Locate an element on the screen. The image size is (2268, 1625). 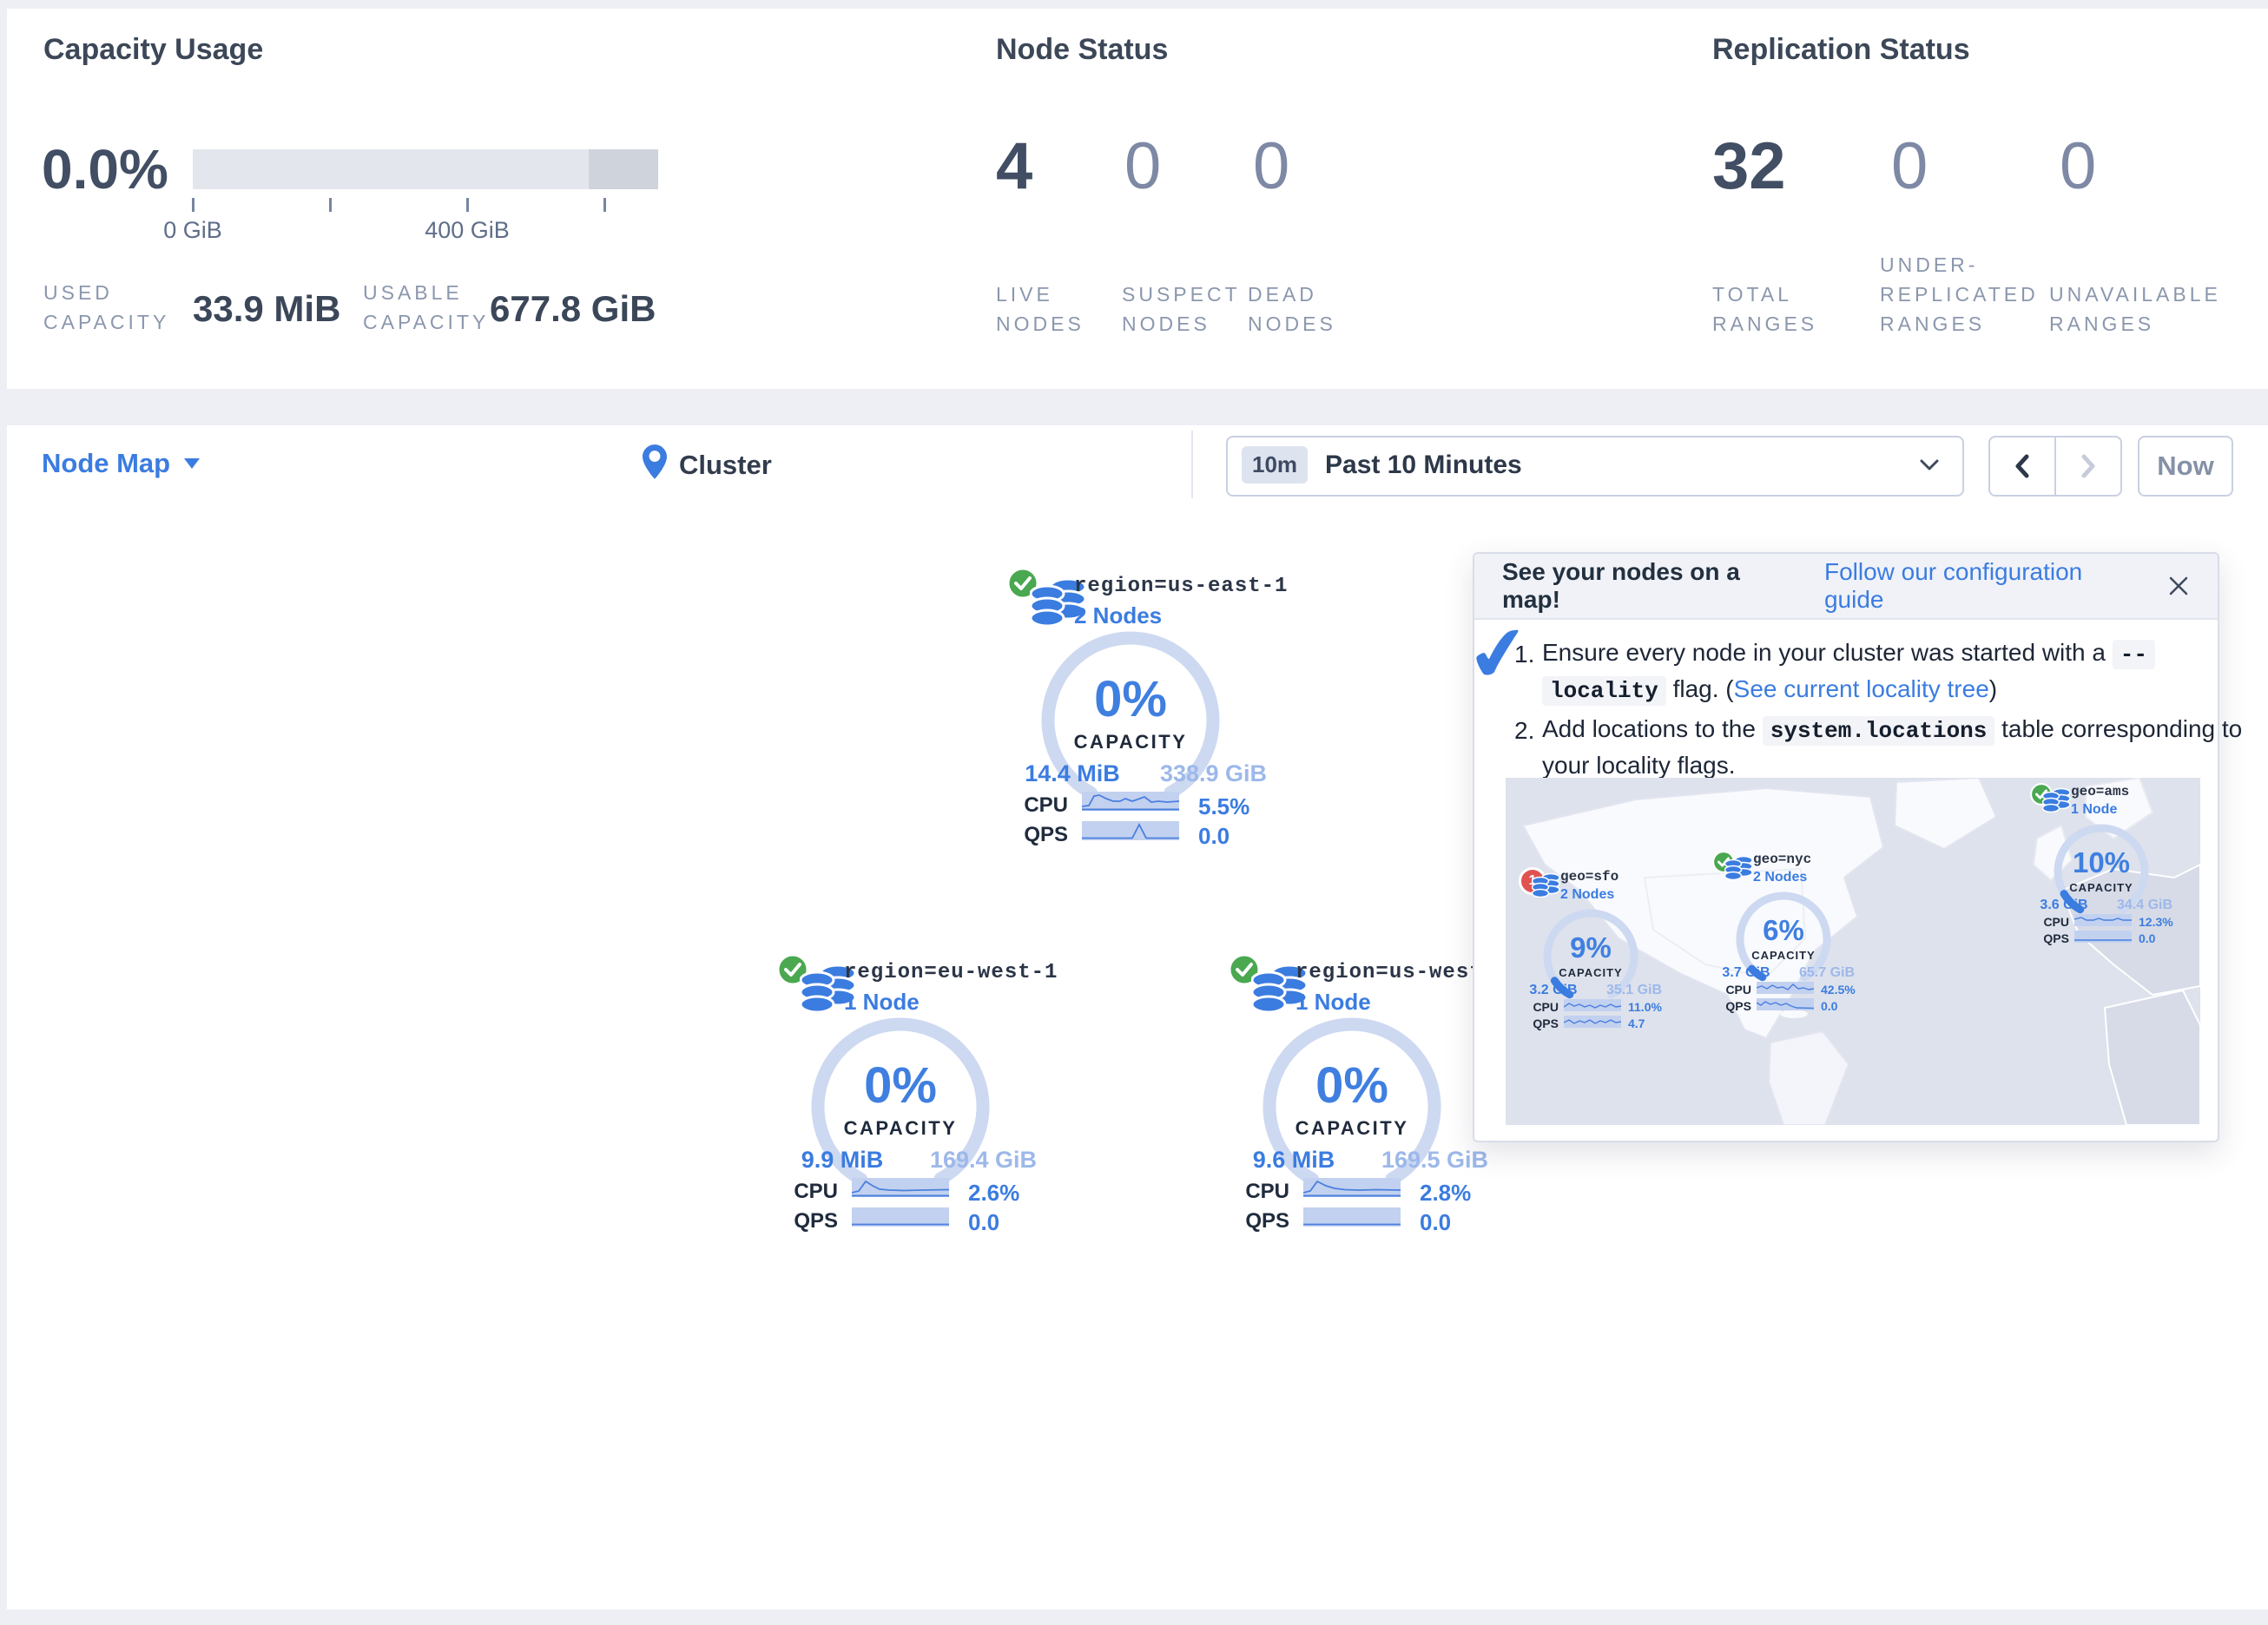
replication-status-title: Replication Status is located at coordinates (1841, 49).